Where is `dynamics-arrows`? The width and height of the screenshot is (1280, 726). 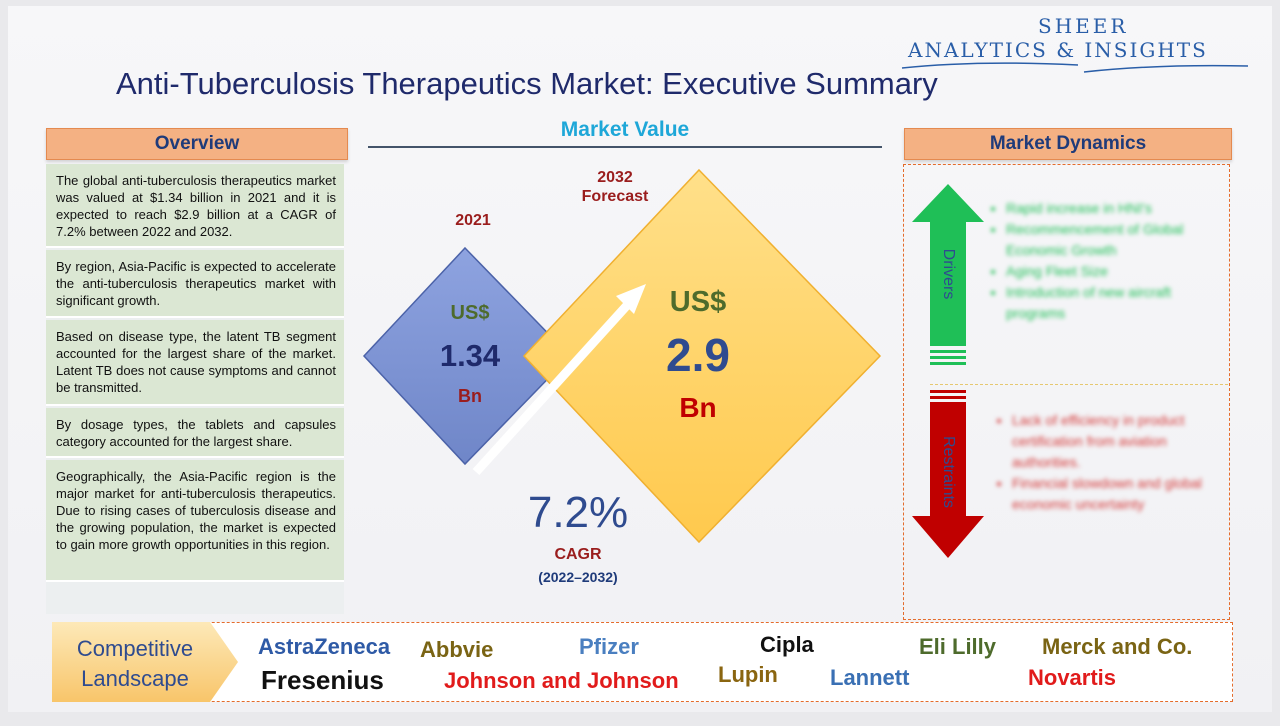 dynamics-arrows is located at coordinates (948, 371).